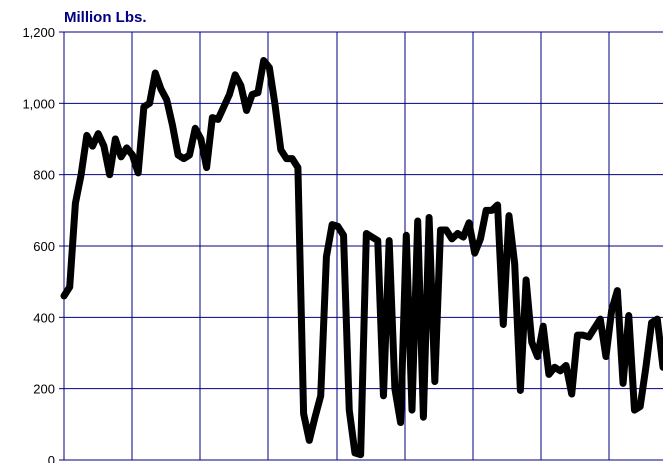 This screenshot has width=663, height=463. What do you see at coordinates (44, 389) in the screenshot?
I see `y-tick-label: 200` at bounding box center [44, 389].